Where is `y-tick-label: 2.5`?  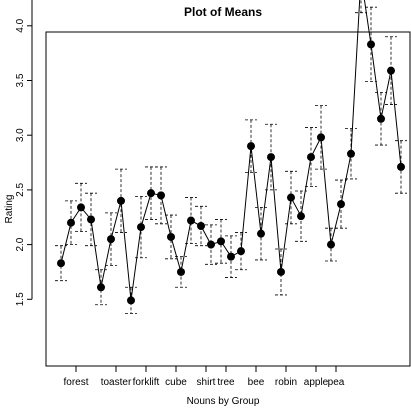 y-tick-label: 2.5 is located at coordinates (20, 190).